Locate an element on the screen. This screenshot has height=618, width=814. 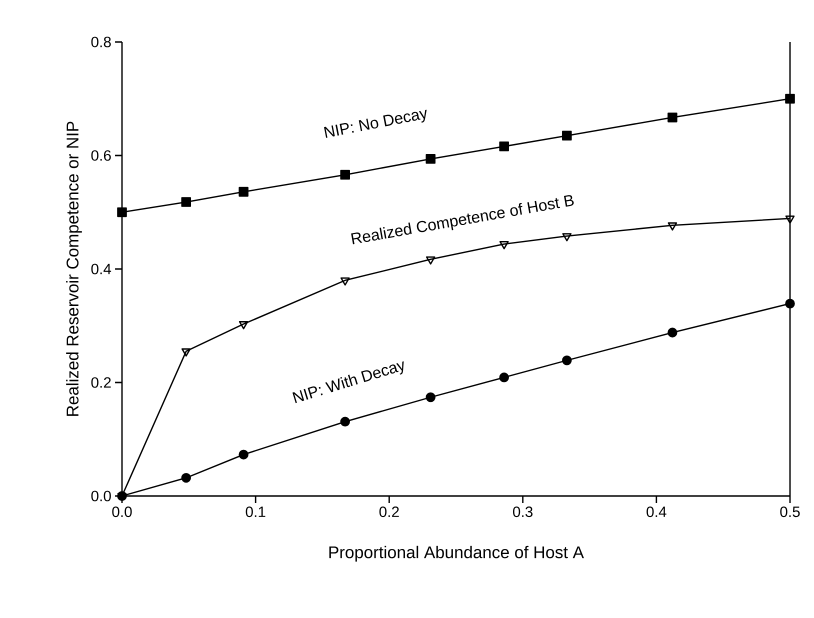
y-tick-label: 0.8 is located at coordinates (101, 42).